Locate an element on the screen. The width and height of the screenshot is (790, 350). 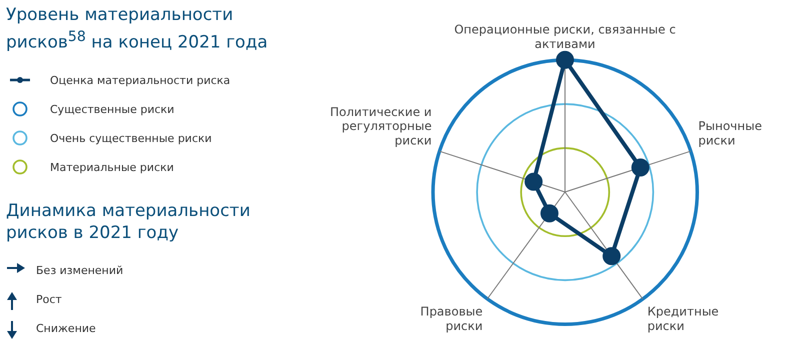
spoke-label: Кредитные риски is located at coordinates (683, 319).